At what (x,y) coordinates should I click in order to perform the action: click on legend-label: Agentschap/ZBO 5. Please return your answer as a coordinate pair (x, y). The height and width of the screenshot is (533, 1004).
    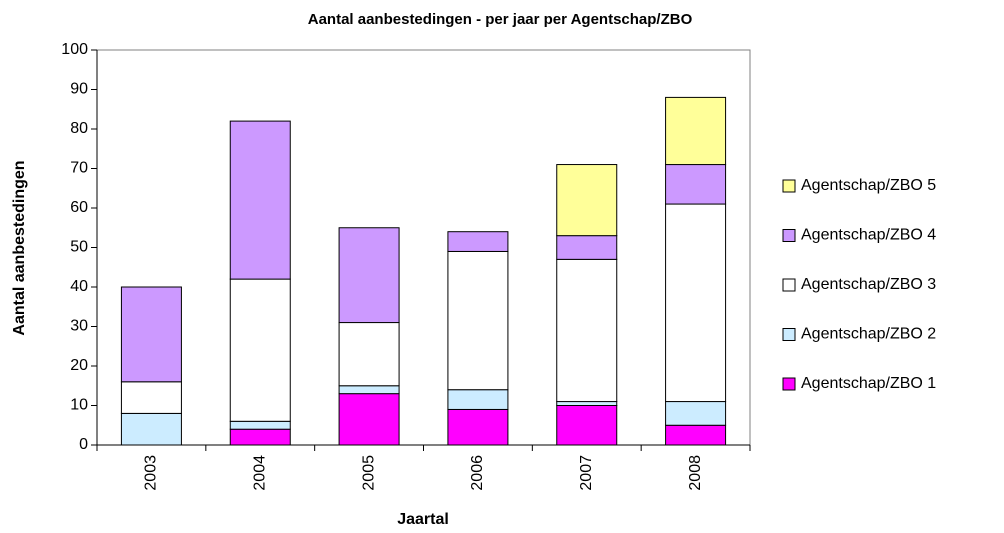
    Looking at the image, I should click on (868, 185).